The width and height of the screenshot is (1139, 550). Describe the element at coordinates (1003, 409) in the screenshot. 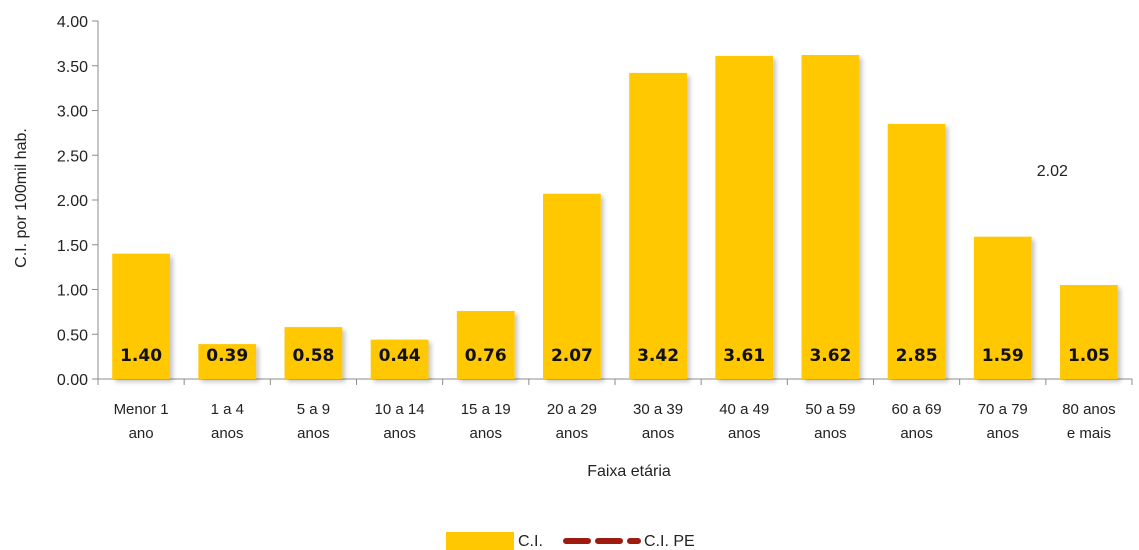

I see `x-tick-label: 70 a 79` at that location.